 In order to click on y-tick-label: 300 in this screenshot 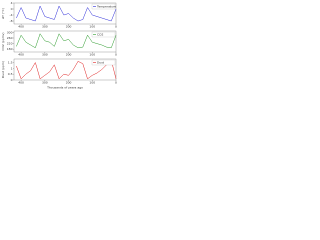, I will do `click(10, 32)`.